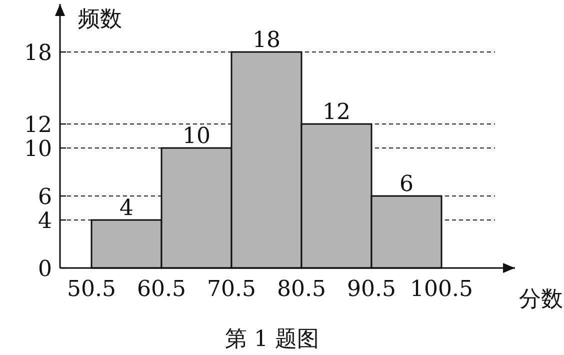  I want to click on data-label: 6, so click(407, 184).